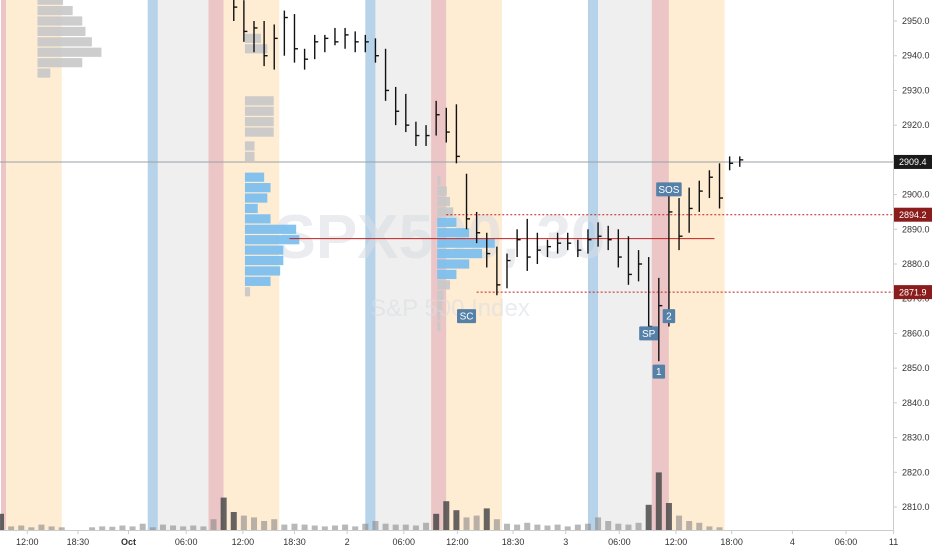 This screenshot has height=550, width=932. What do you see at coordinates (916, 438) in the screenshot?
I see `y-tick-label: 2830.0` at bounding box center [916, 438].